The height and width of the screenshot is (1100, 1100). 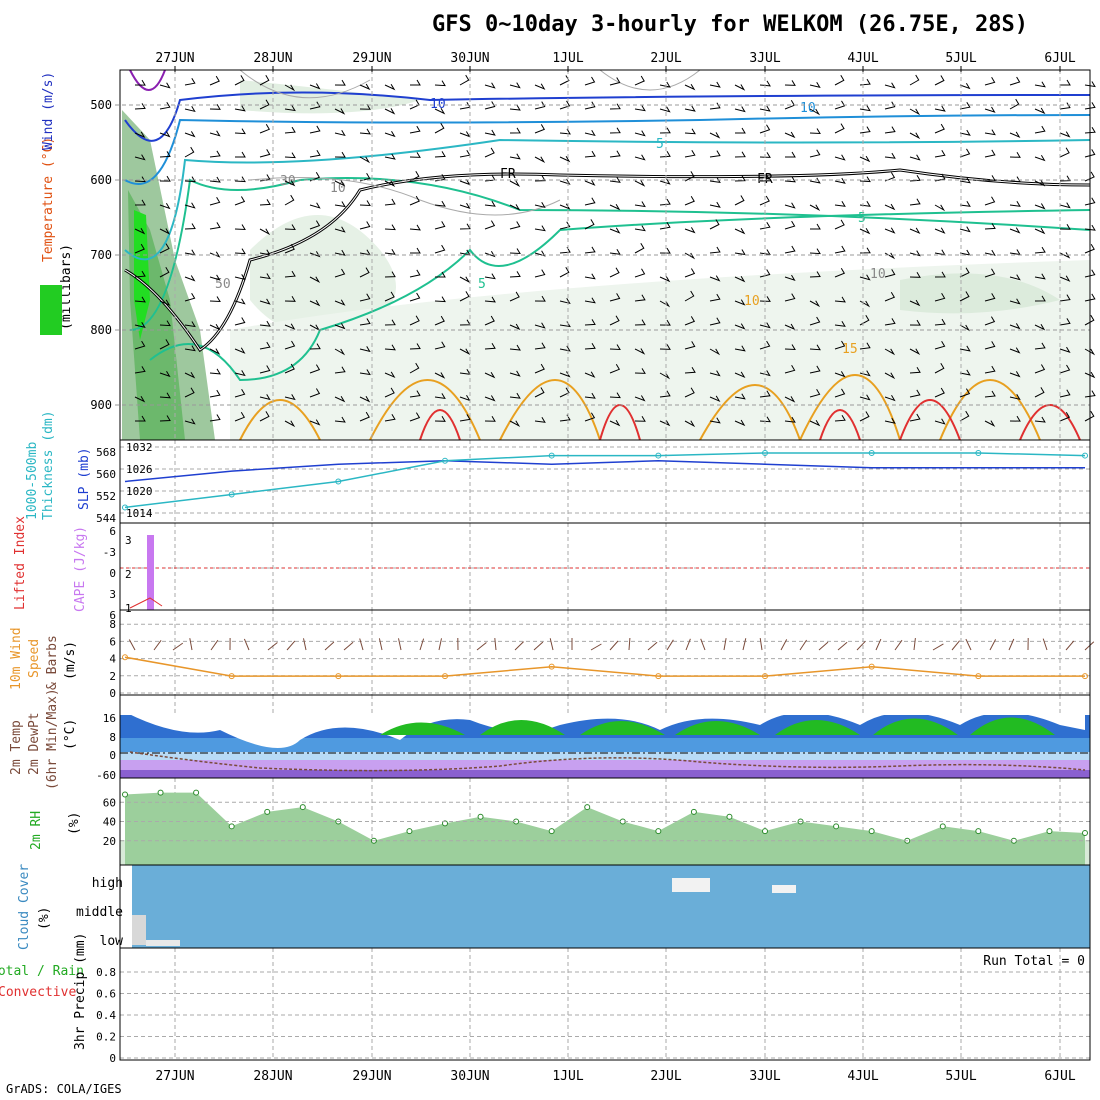 I want to click on ylabel-rh-units: (%), so click(x=74, y=823).